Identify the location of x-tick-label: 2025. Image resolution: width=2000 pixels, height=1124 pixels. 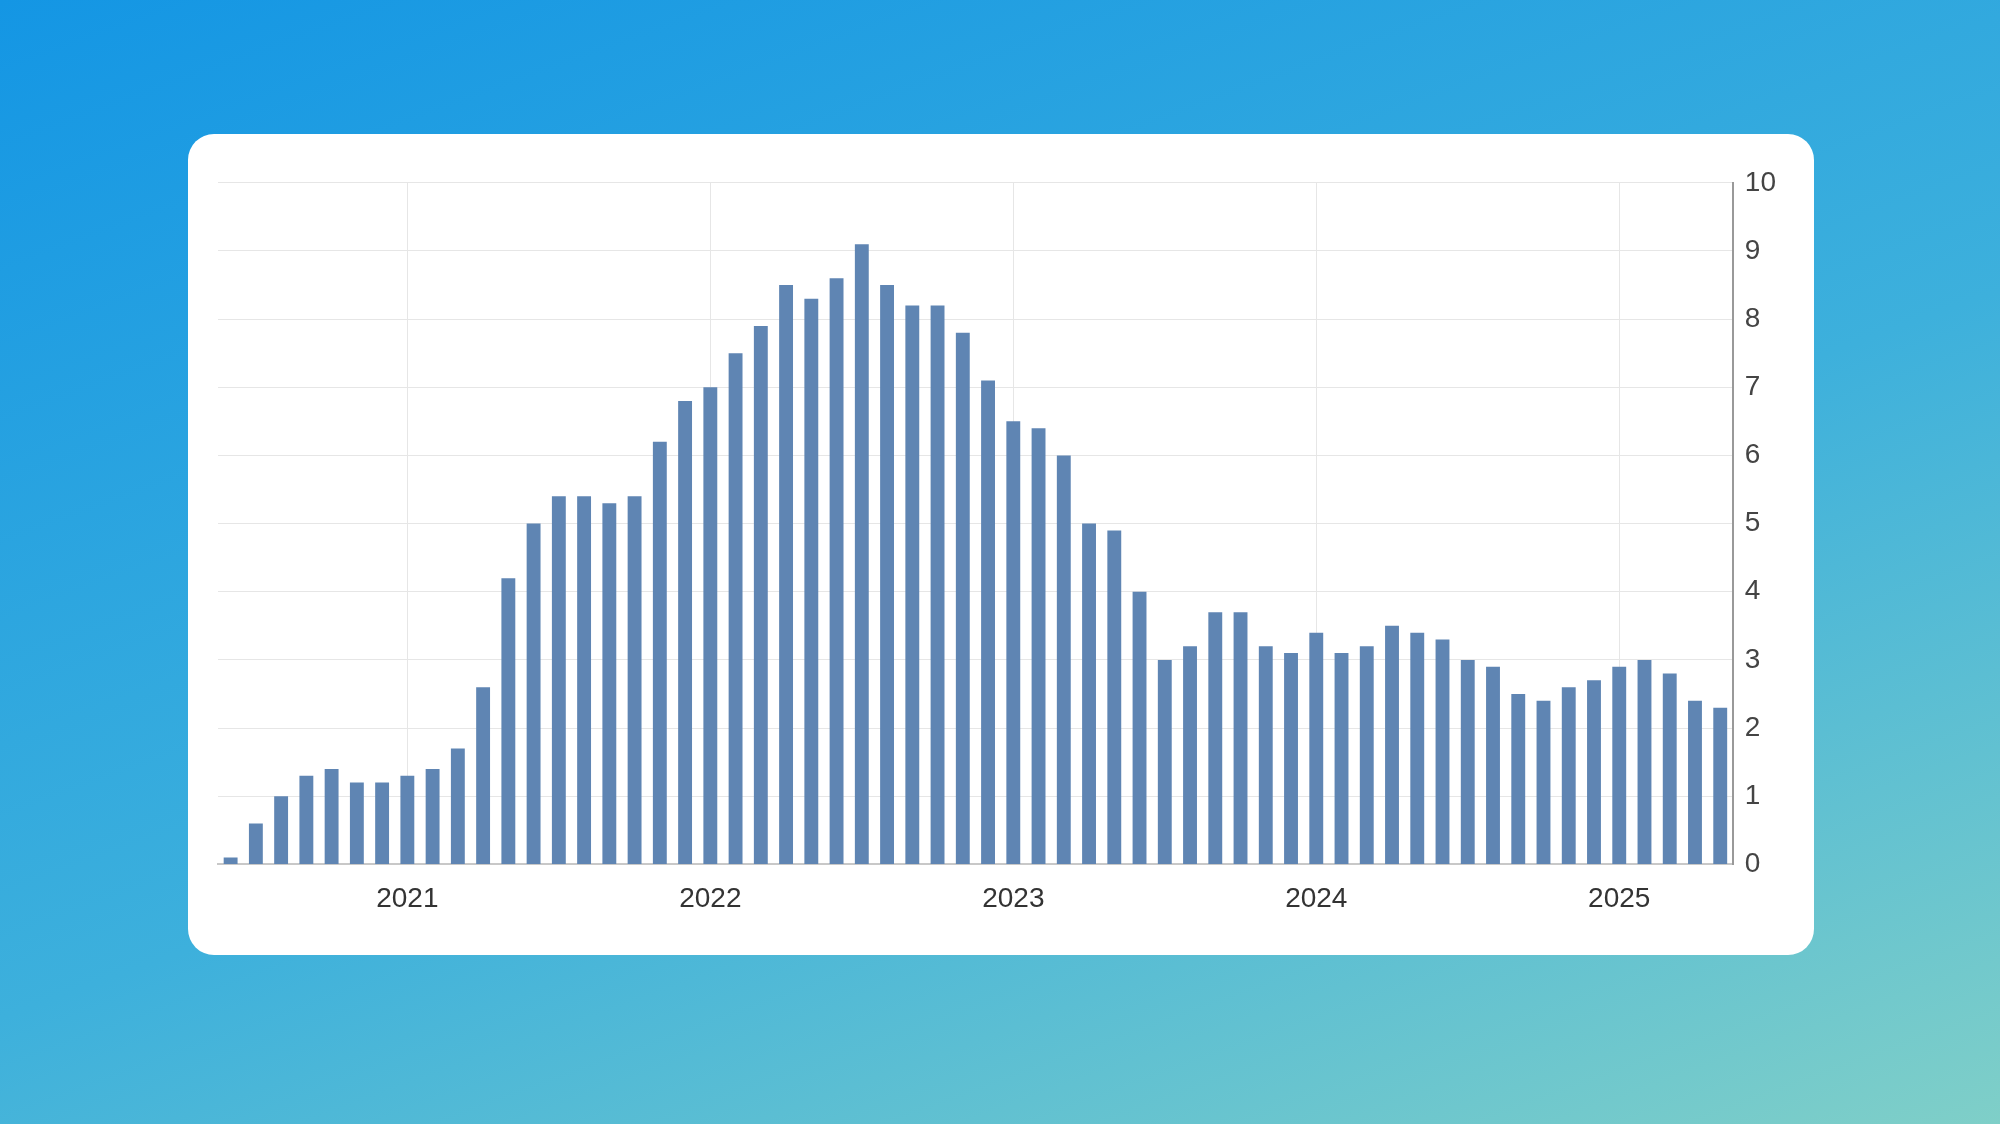
(1619, 897).